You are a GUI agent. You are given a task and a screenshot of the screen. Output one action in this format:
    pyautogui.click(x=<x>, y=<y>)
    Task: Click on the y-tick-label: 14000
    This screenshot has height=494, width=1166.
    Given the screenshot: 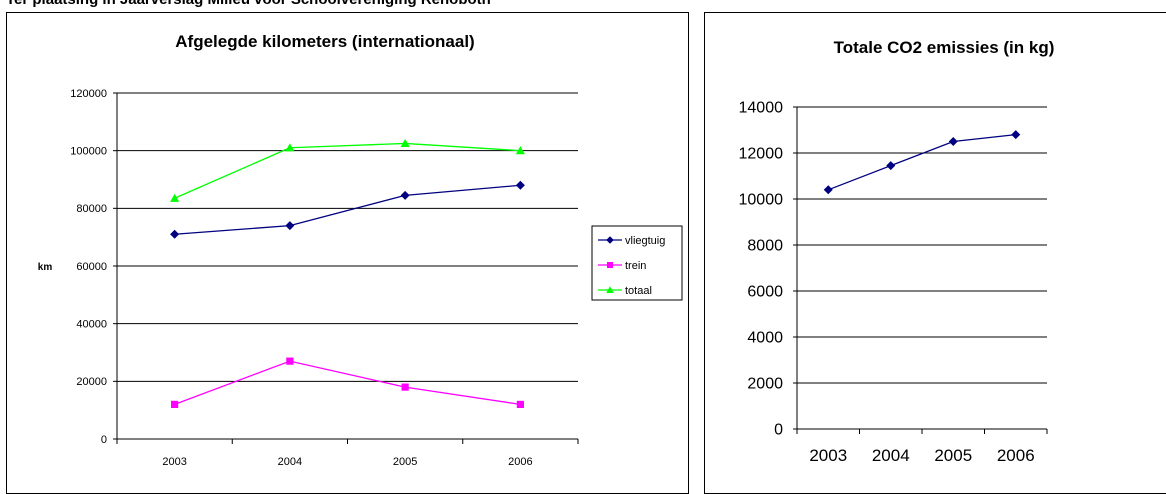 What is the action you would take?
    pyautogui.click(x=761, y=108)
    